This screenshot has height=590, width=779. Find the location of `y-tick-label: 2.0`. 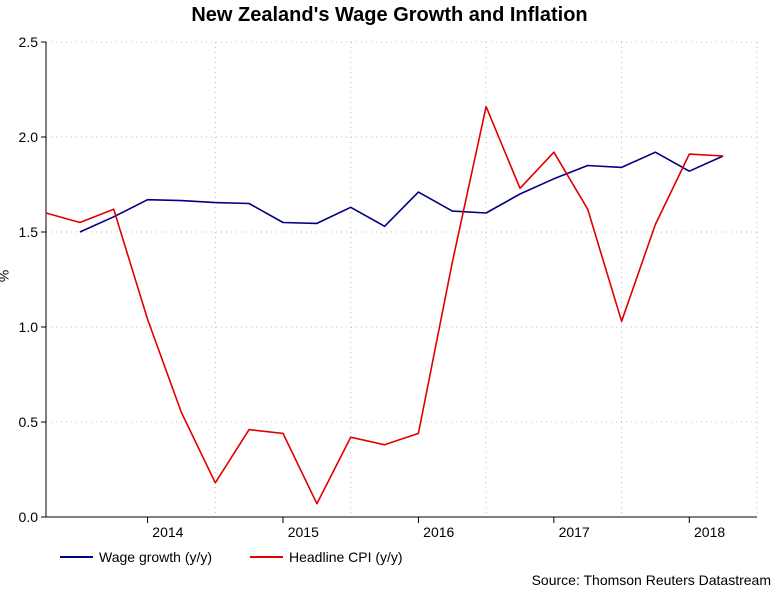

y-tick-label: 2.0 is located at coordinates (29, 137).